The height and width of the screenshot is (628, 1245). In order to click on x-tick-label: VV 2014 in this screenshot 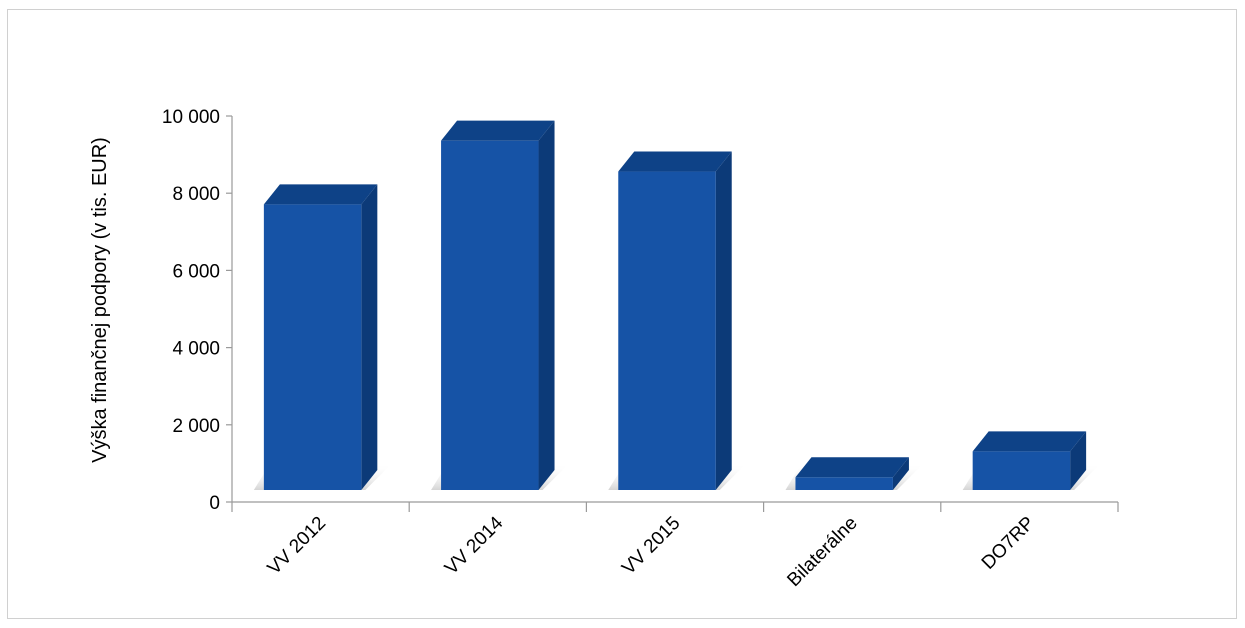, I will do `click(474, 545)`.